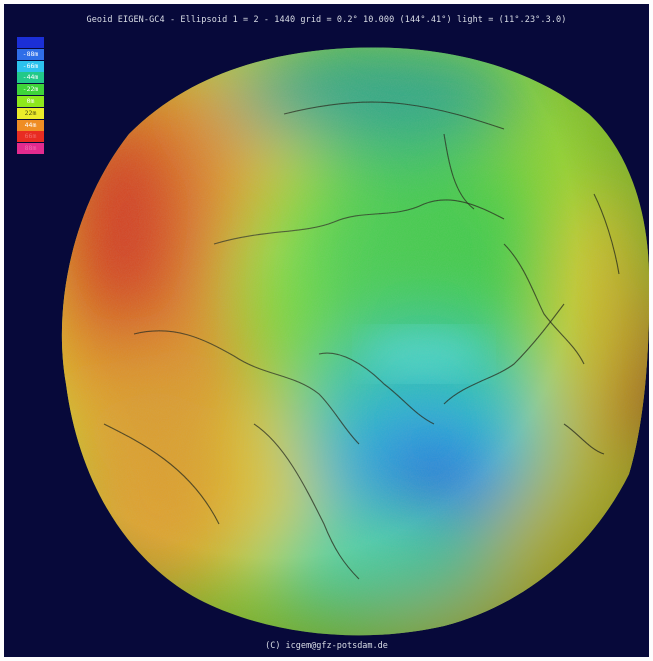 The height and width of the screenshot is (661, 653). I want to click on legend-swatch: 66m, so click(30, 137).